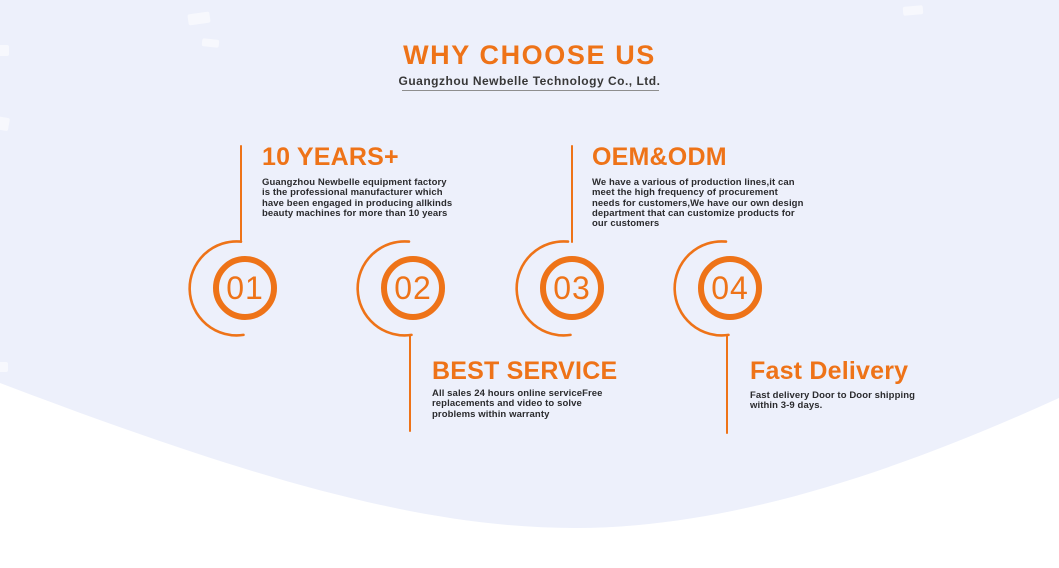 This screenshot has width=1059, height=568. I want to click on feature-03-number: 03, so click(572, 287).